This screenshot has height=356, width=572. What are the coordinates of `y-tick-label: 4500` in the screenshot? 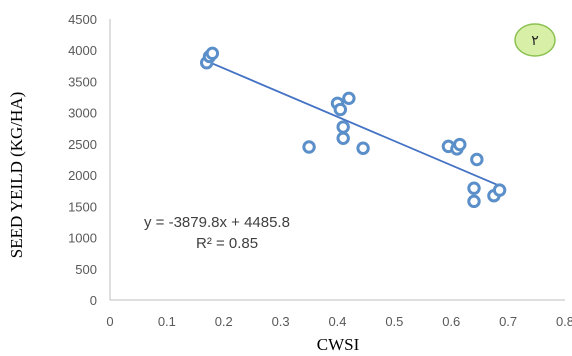 It's located at (82, 19).